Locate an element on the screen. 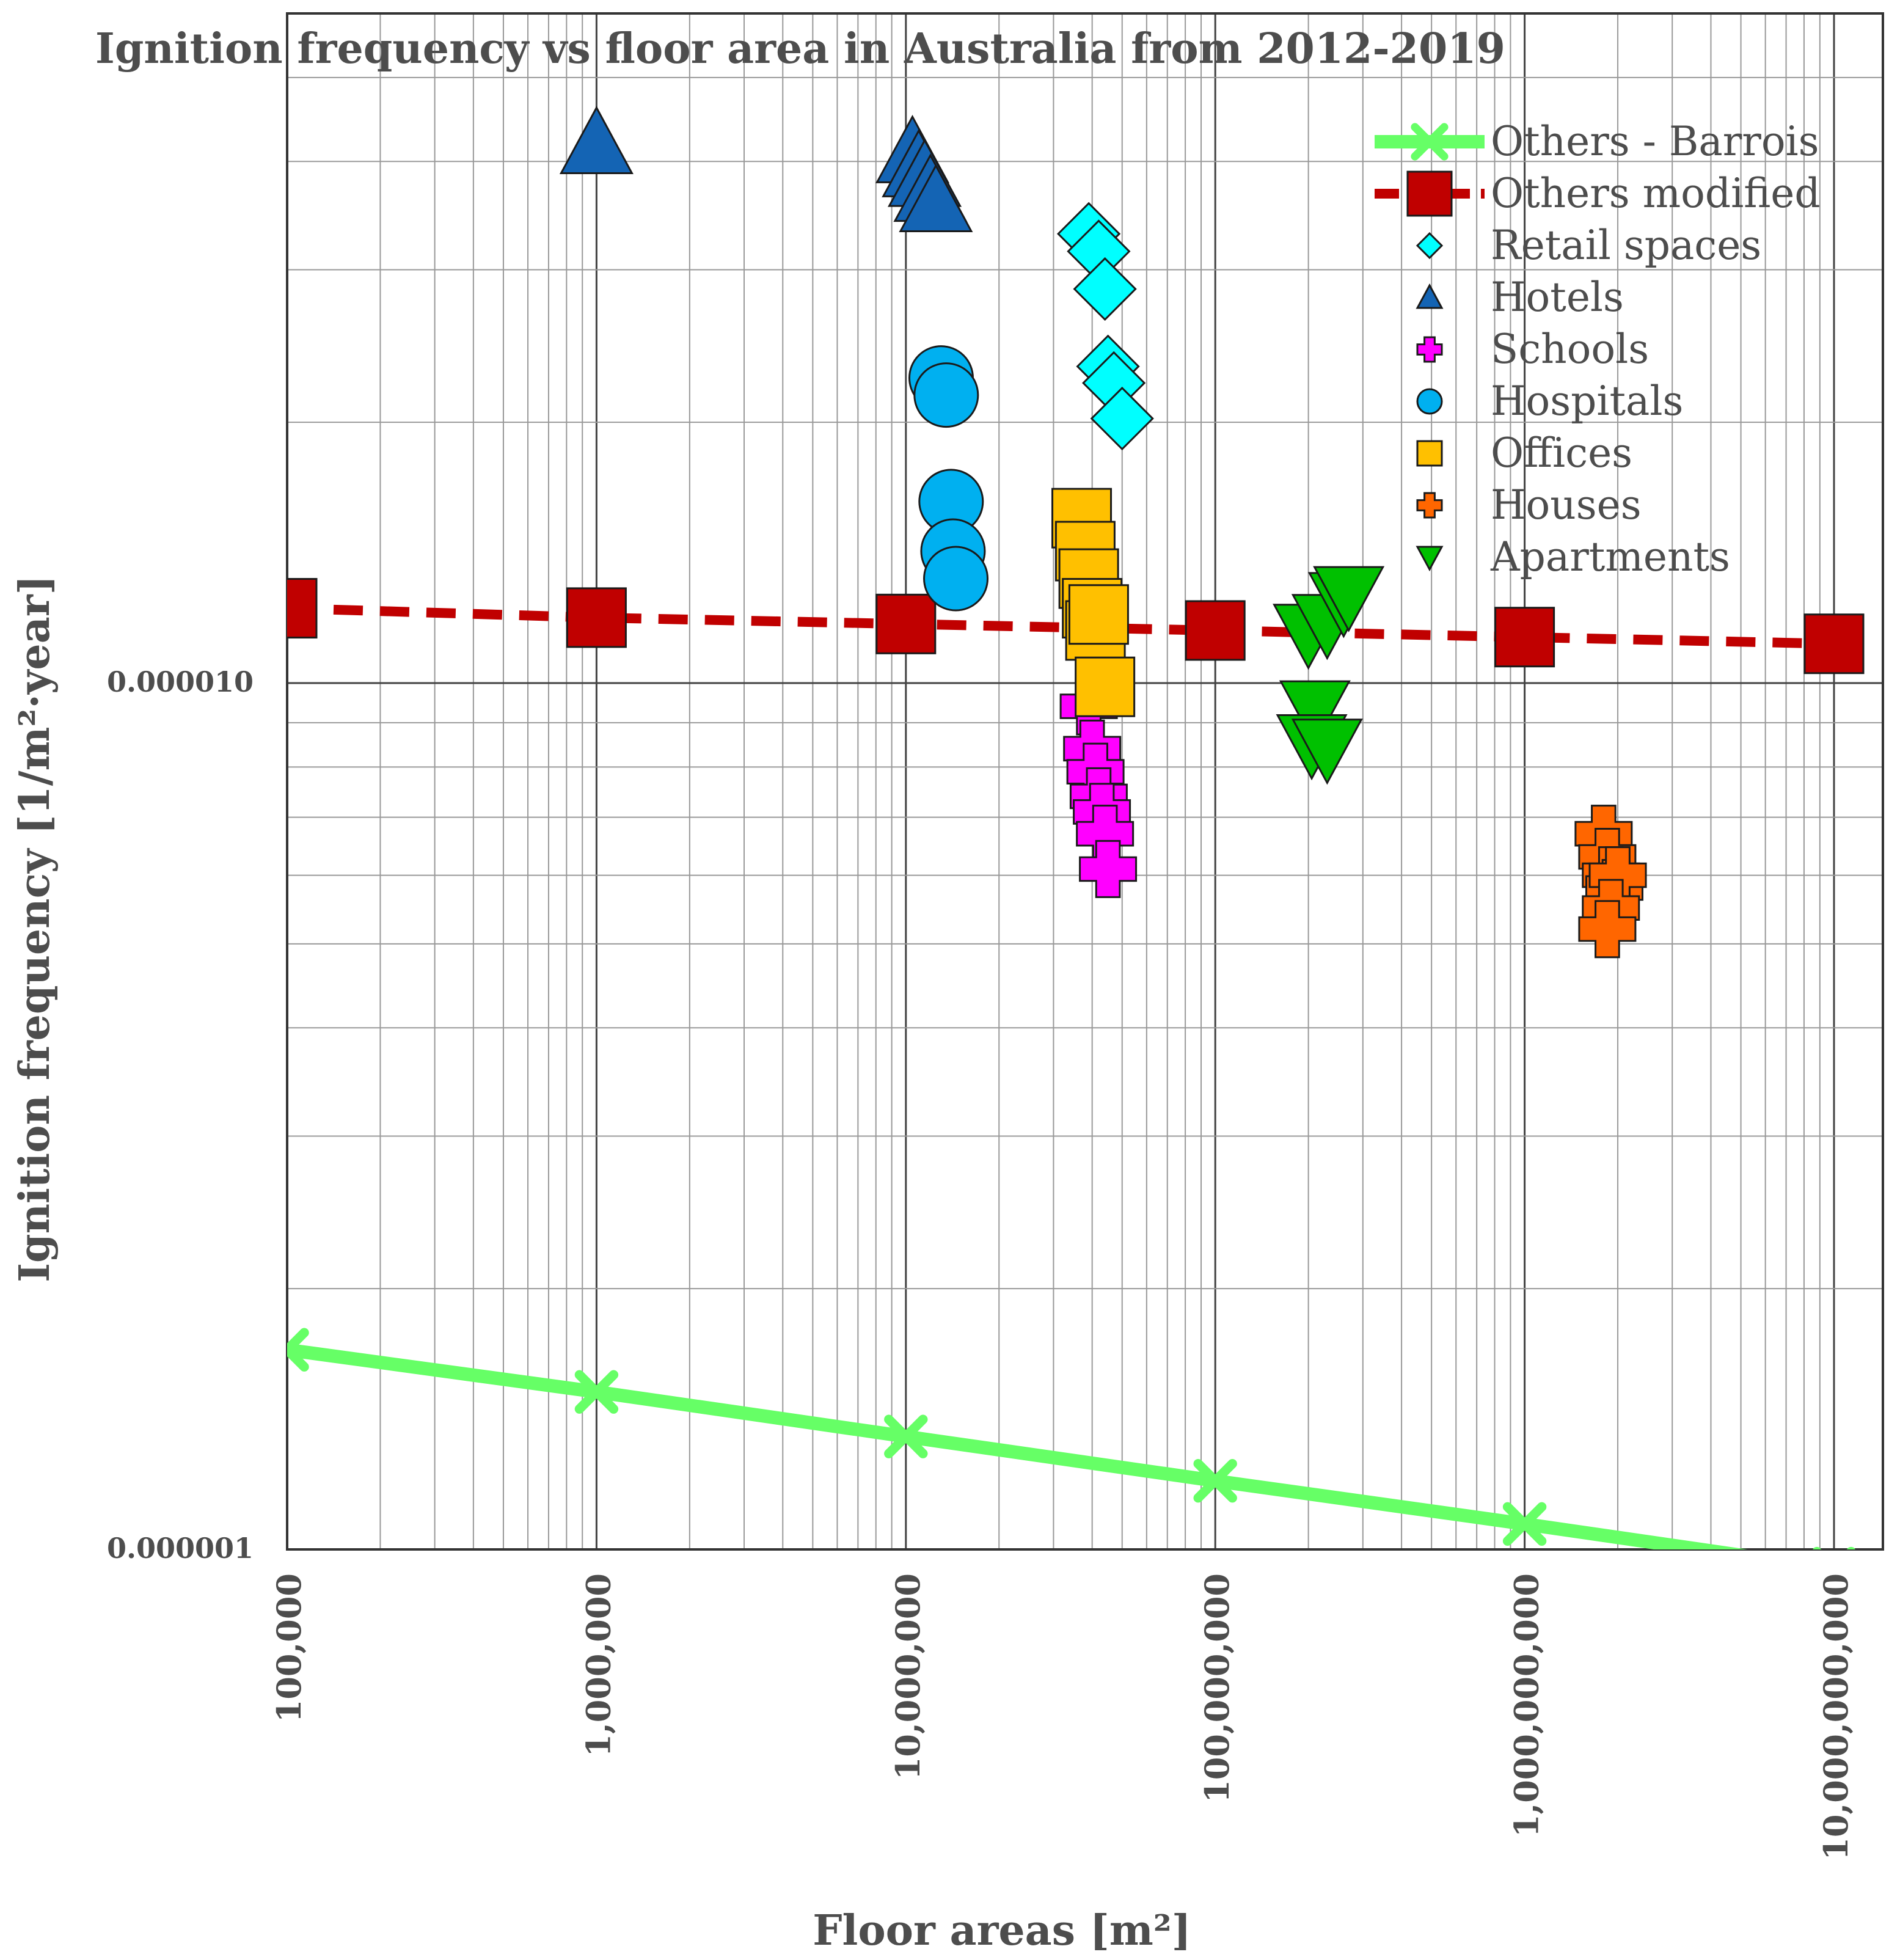  x-tick-label: 1,000,000,000 is located at coordinates (1526, 1705).